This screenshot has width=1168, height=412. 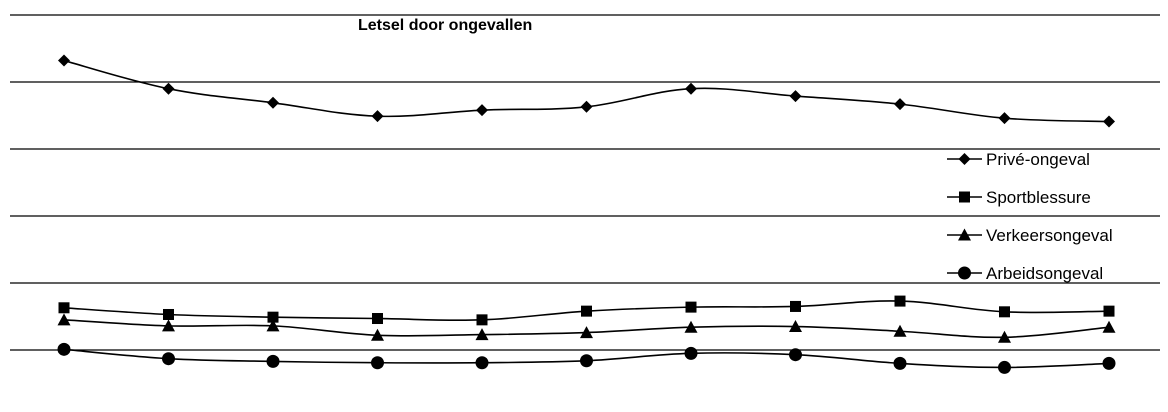 I want to click on legend-marker-diamond, so click(x=964, y=159).